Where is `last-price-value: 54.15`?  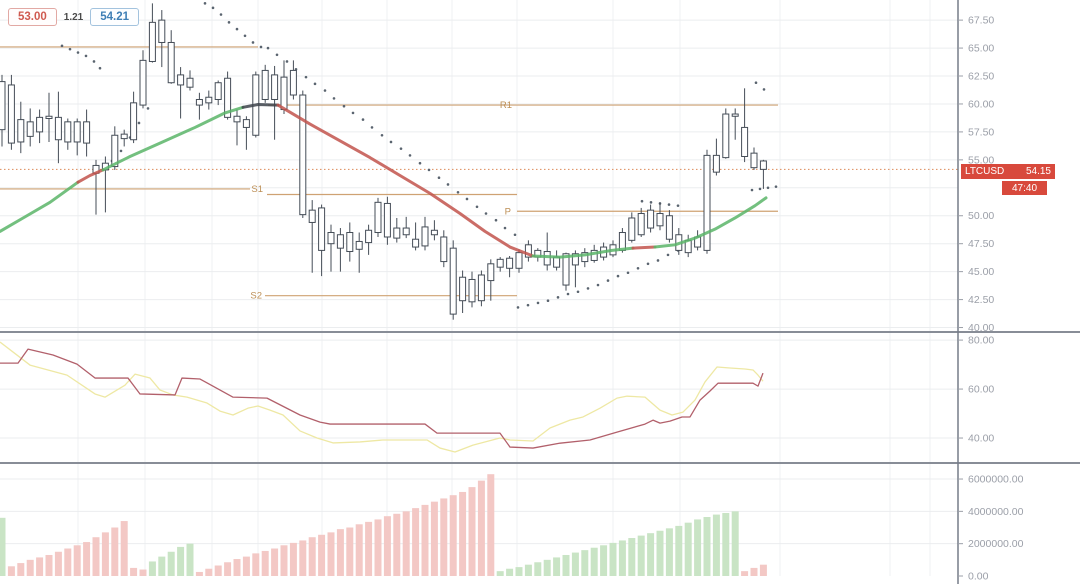
last-price-value: 54.15 is located at coordinates (1038, 171).